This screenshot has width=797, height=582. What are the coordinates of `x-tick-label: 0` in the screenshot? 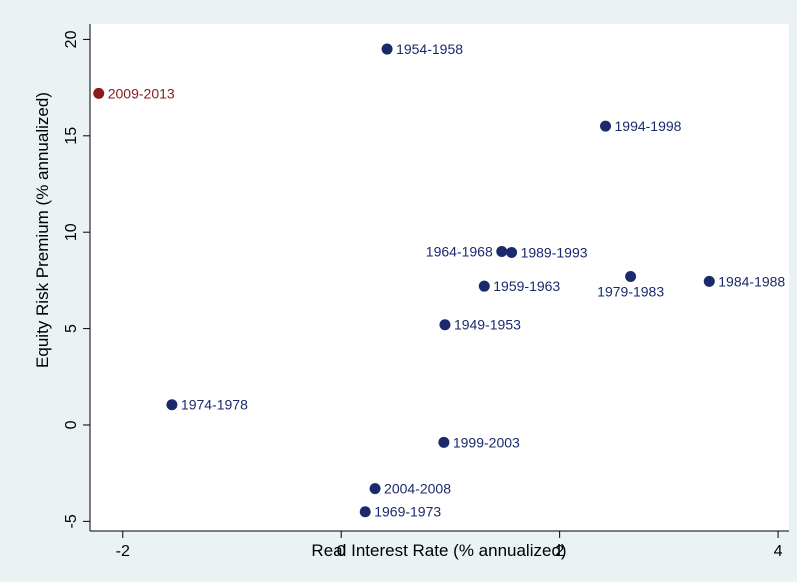 It's located at (341, 551).